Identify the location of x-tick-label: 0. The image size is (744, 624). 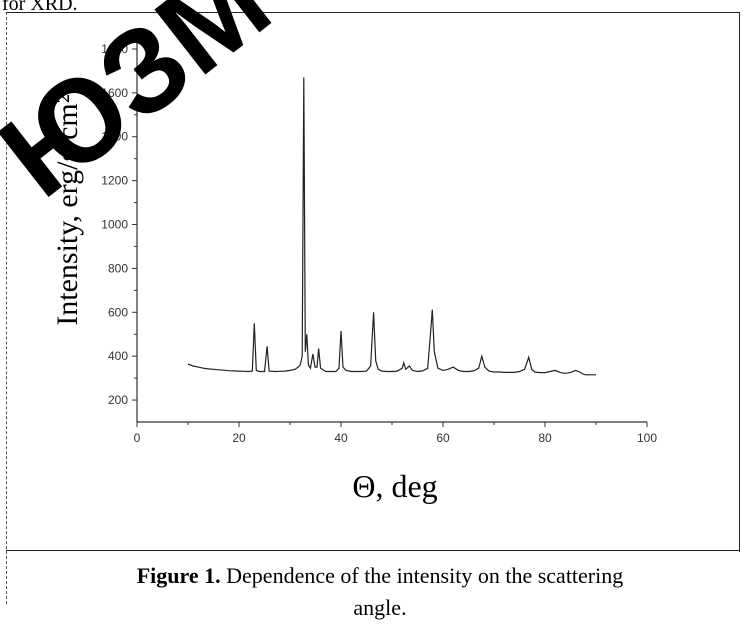
(137, 438).